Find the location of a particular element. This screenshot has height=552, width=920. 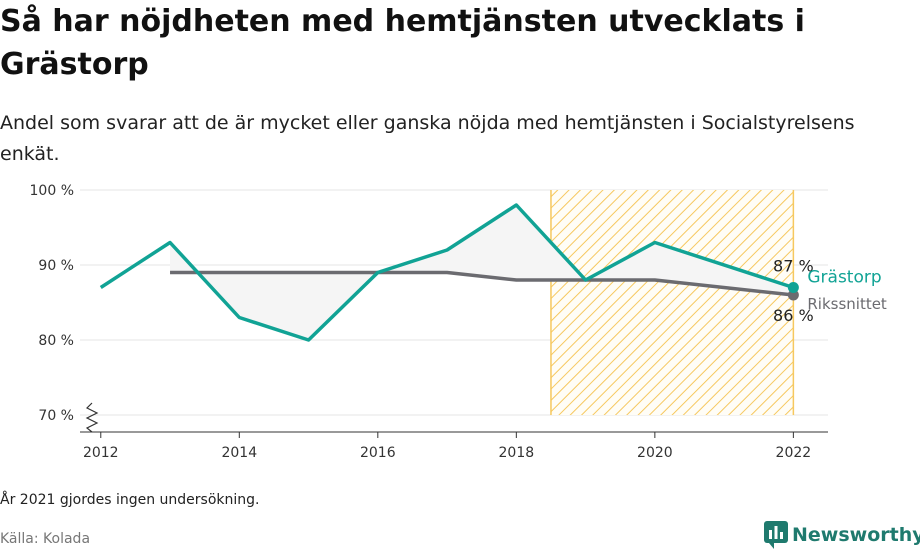

newsworthy-logo: Newsworthy is located at coordinates (842, 535).